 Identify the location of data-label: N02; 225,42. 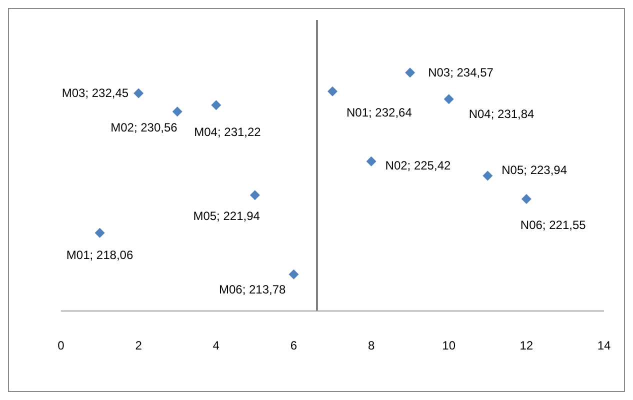
(418, 165).